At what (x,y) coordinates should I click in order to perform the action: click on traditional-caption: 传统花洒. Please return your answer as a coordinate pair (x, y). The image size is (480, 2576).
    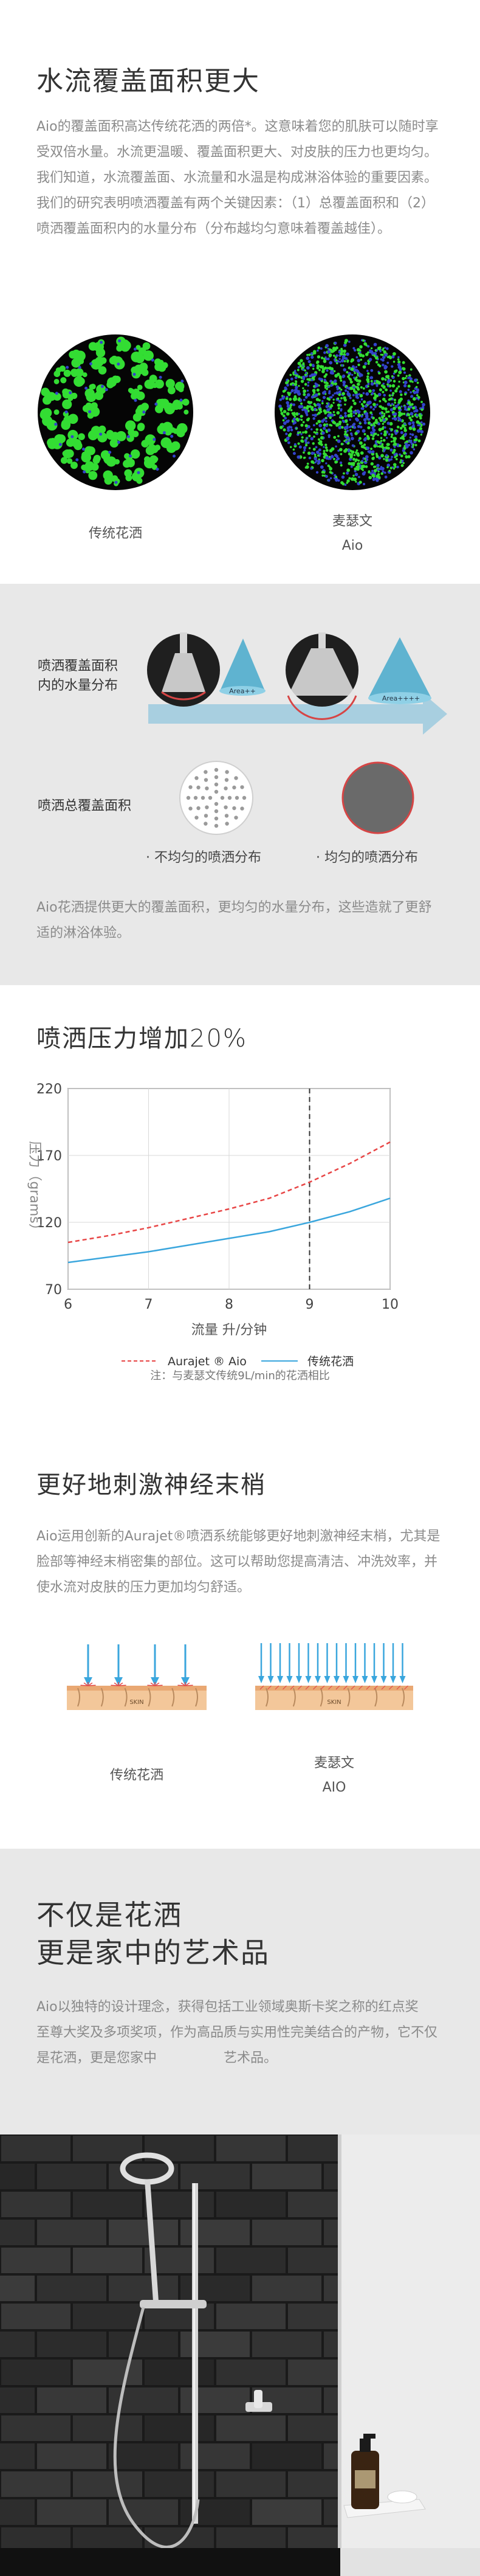
    Looking at the image, I should click on (115, 533).